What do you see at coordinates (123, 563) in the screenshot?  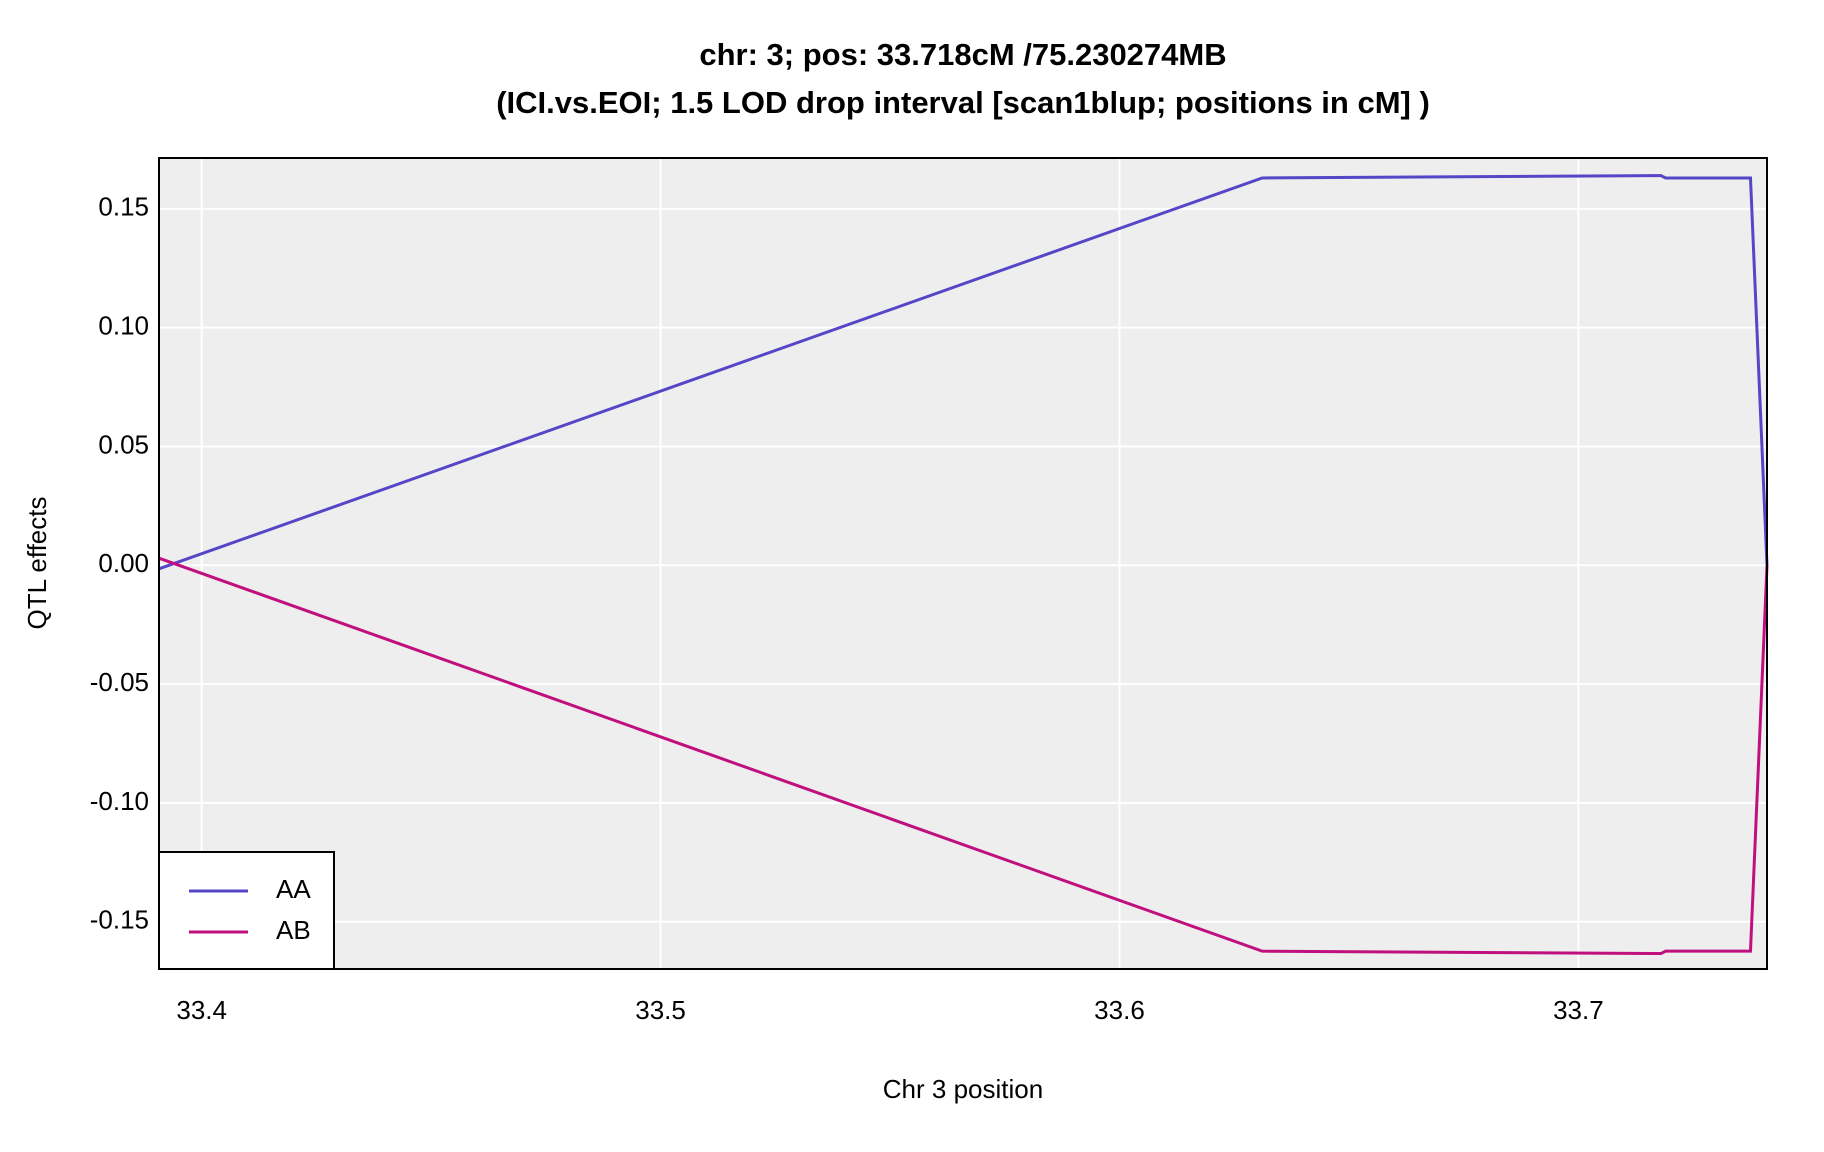 I see `y-tick-label: 0.00` at bounding box center [123, 563].